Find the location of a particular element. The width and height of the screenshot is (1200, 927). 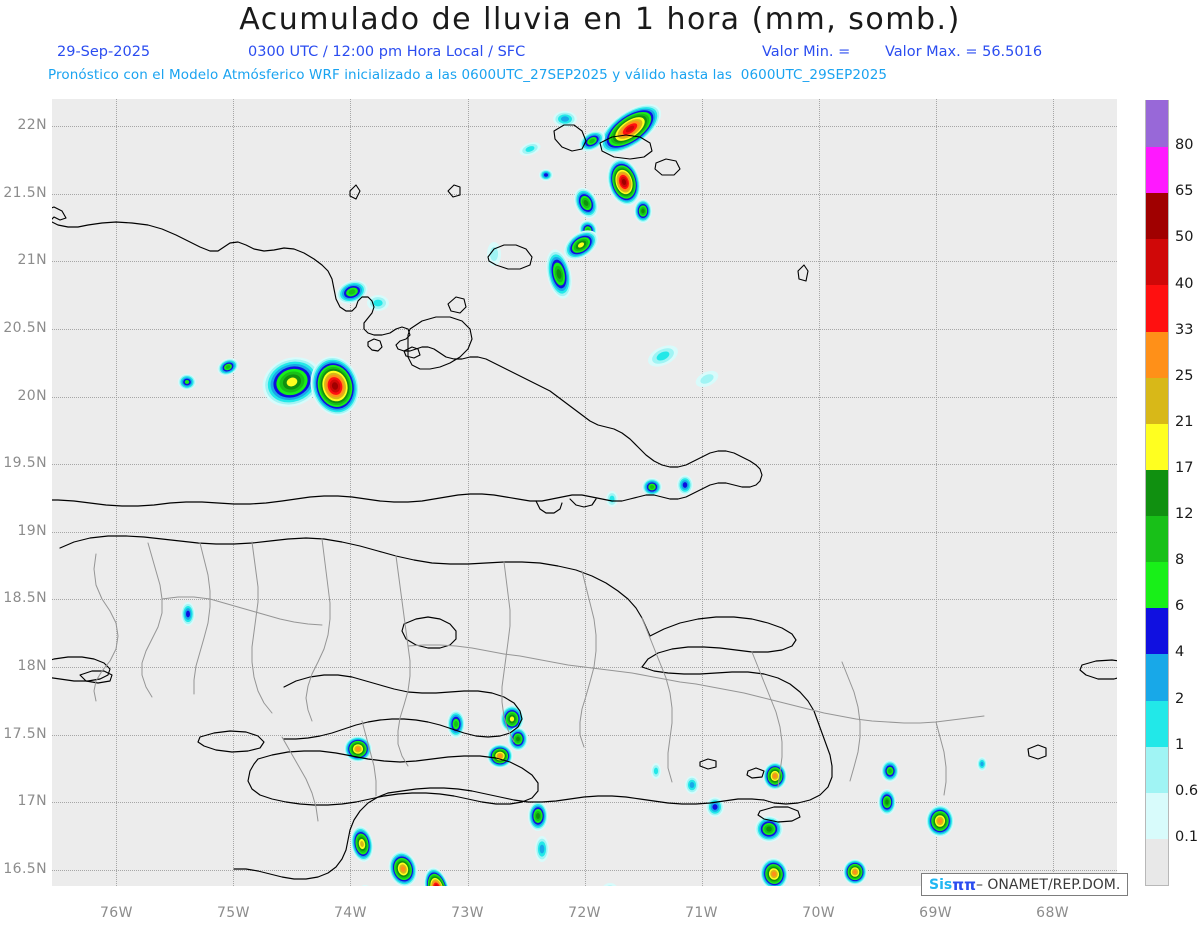

colorbar-tick-label: 50 is located at coordinates (1184, 237).